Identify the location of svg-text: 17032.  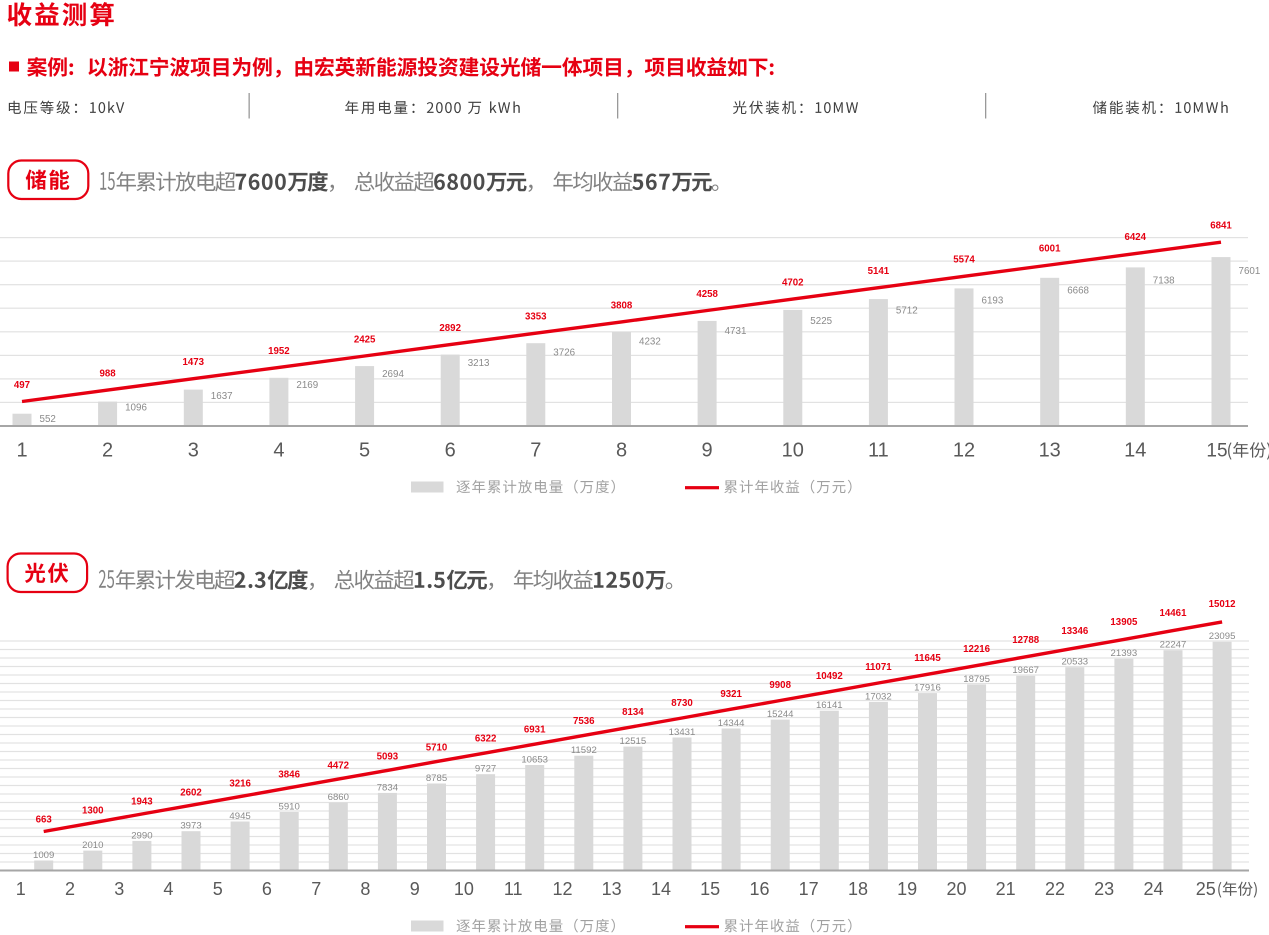
(878, 696).